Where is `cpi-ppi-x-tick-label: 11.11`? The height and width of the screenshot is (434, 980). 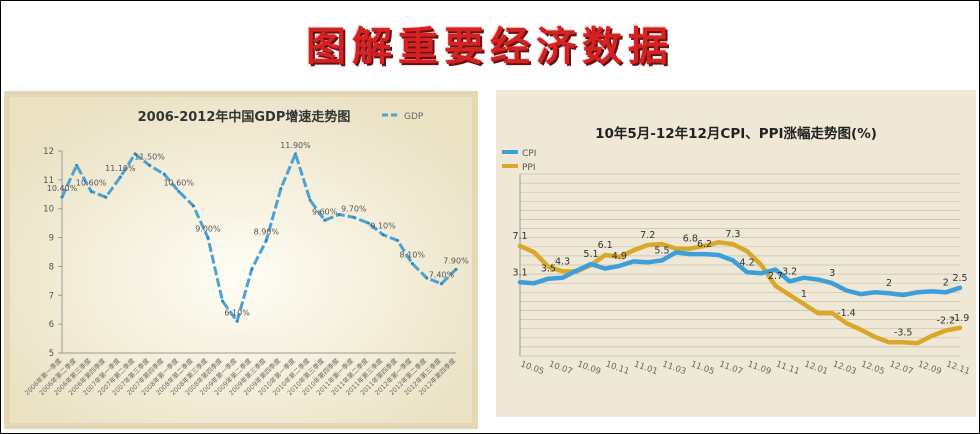
cpi-ppi-x-tick-label: 11.11 is located at coordinates (787, 368).